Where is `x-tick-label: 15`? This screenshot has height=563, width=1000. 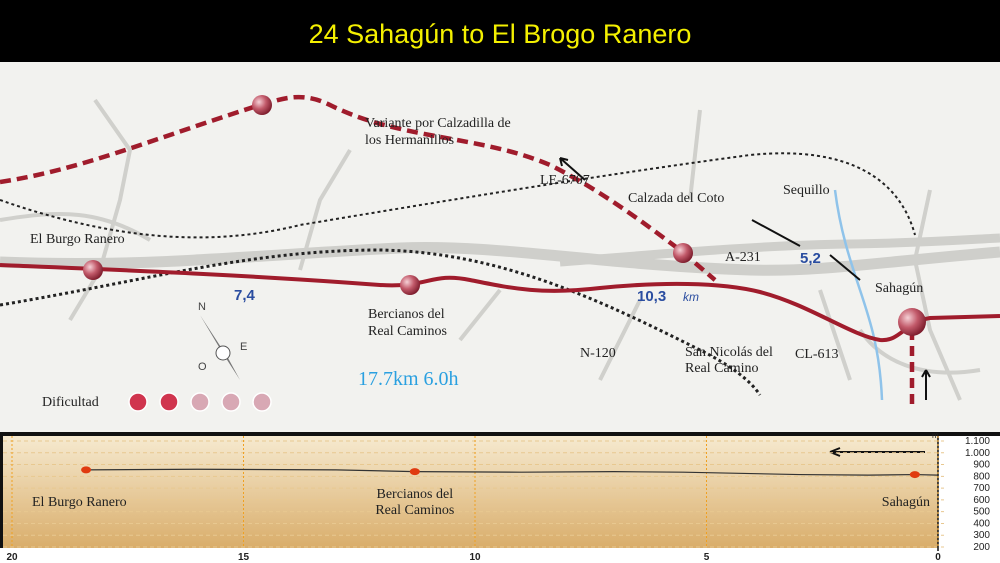
x-tick-label: 15 is located at coordinates (244, 557).